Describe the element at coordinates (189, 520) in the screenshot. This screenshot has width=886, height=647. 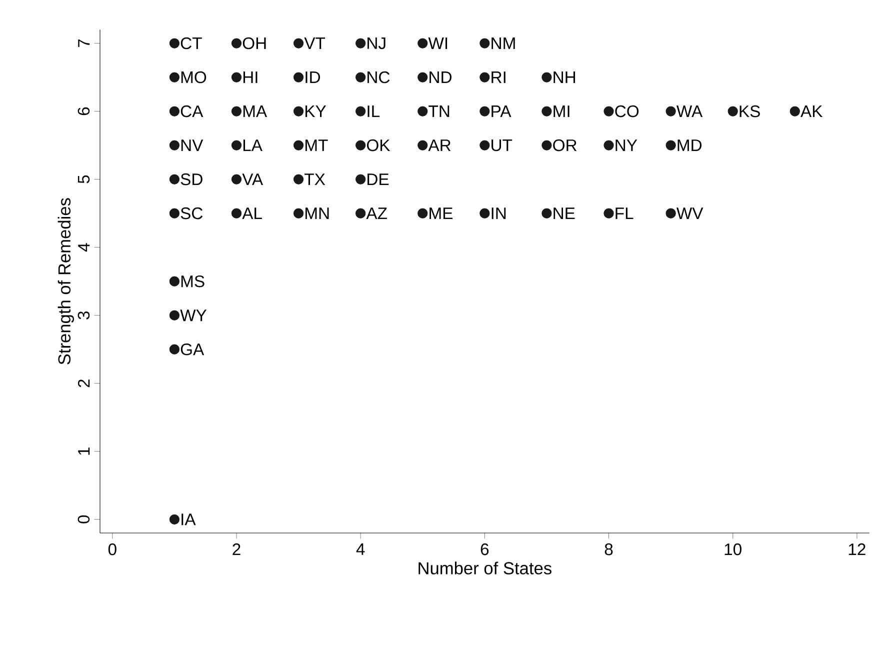
I see `annotation: IA` at that location.